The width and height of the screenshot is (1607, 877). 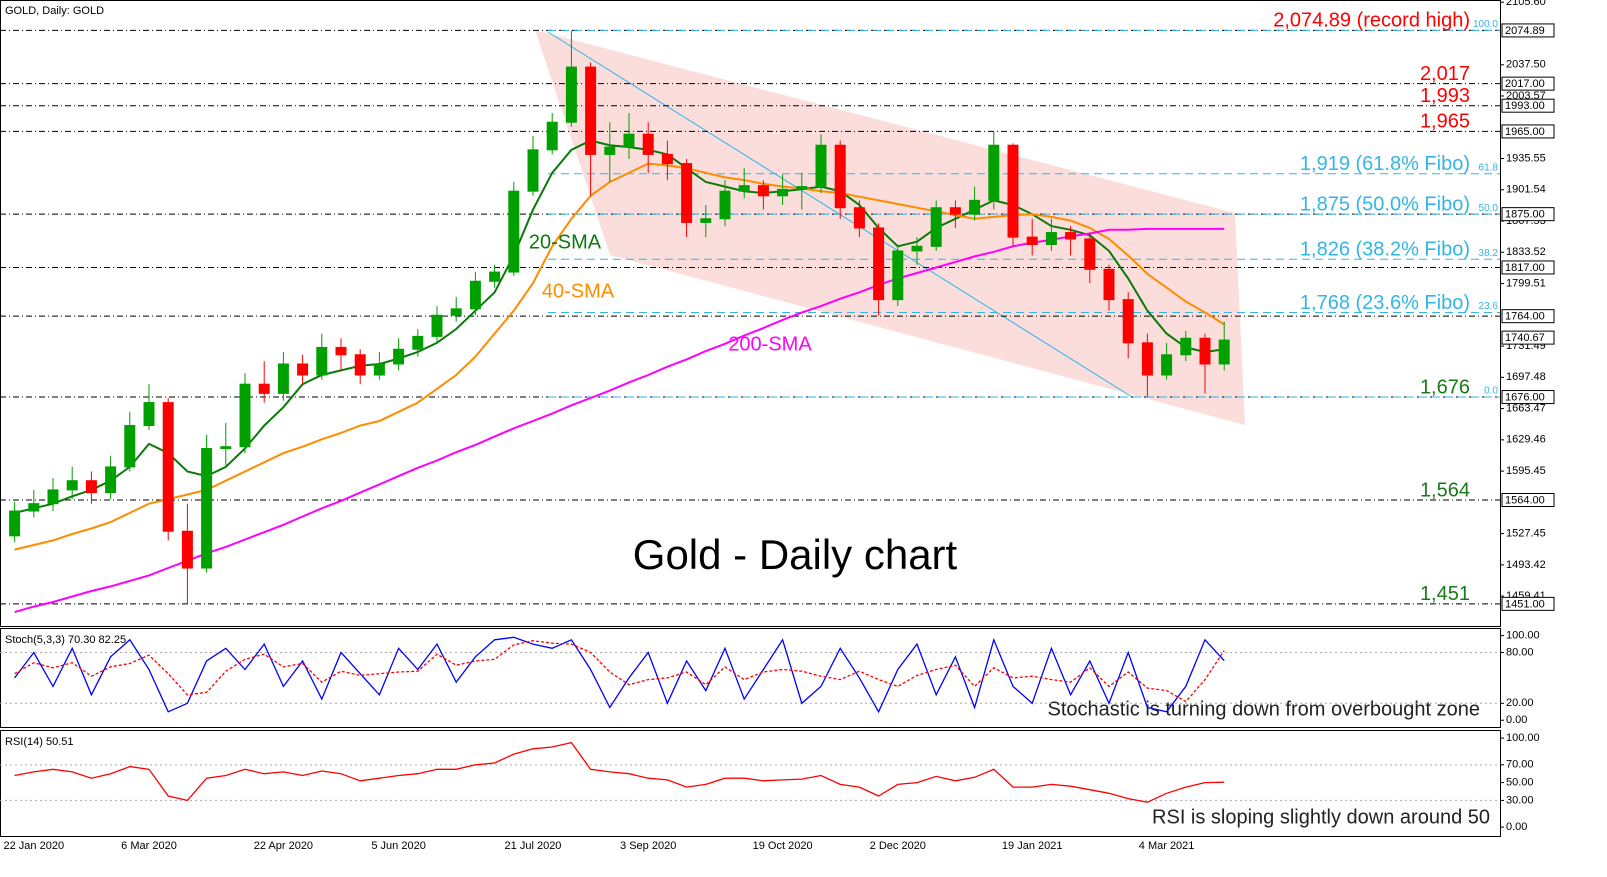 I want to click on level-label: 2074.89, so click(x=1525, y=31).